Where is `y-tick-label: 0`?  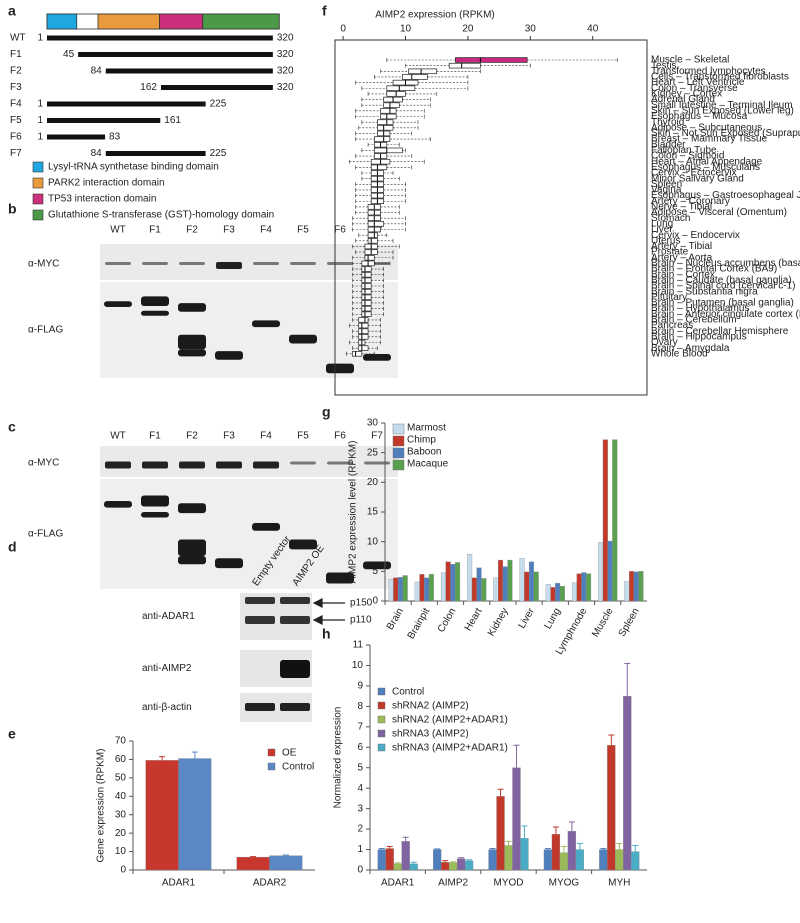 y-tick-label: 0 is located at coordinates (360, 870).